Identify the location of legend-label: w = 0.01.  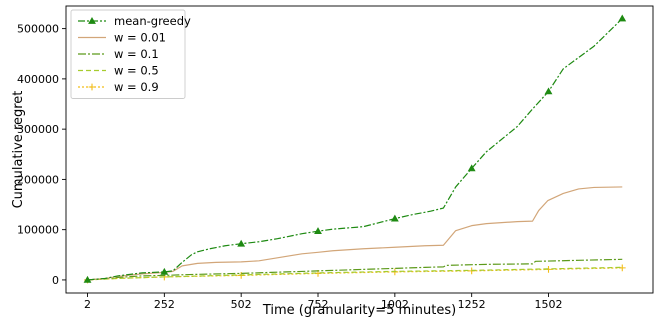
(140, 38).